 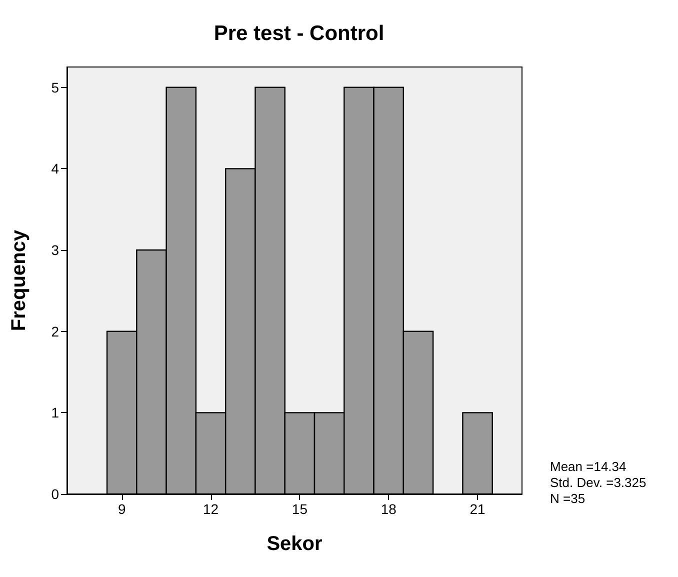 What do you see at coordinates (299, 33) in the screenshot?
I see `chart-title: Pre test - Control` at bounding box center [299, 33].